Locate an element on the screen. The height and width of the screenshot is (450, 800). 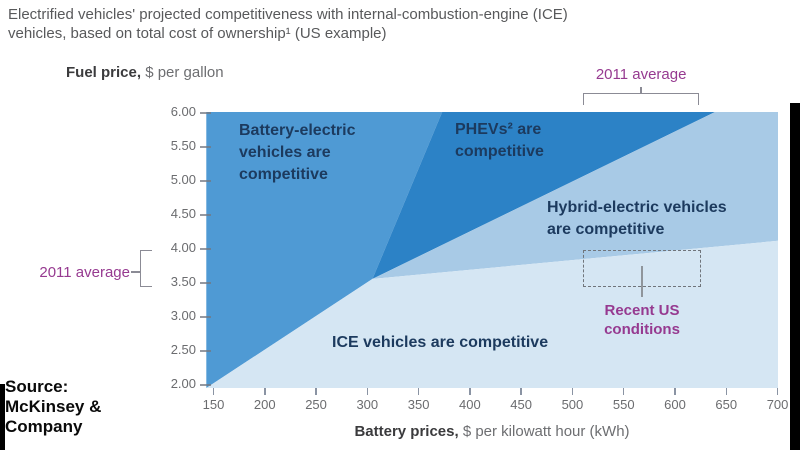
source-line2: McKinsey & is located at coordinates (53, 406).